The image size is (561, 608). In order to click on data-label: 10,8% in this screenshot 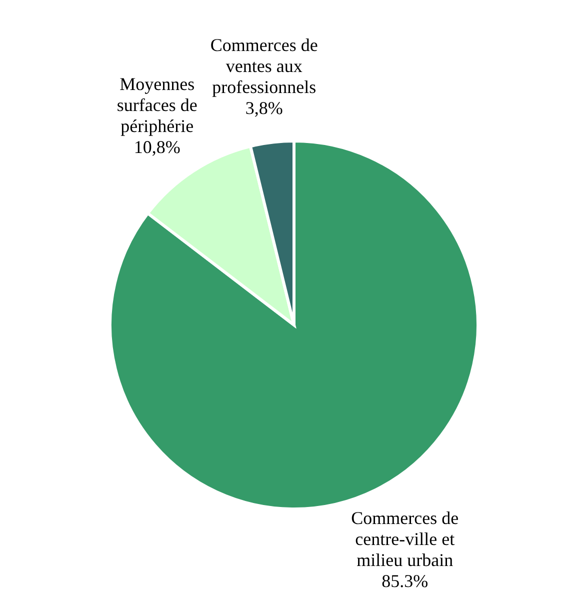, I will do `click(157, 146)`.